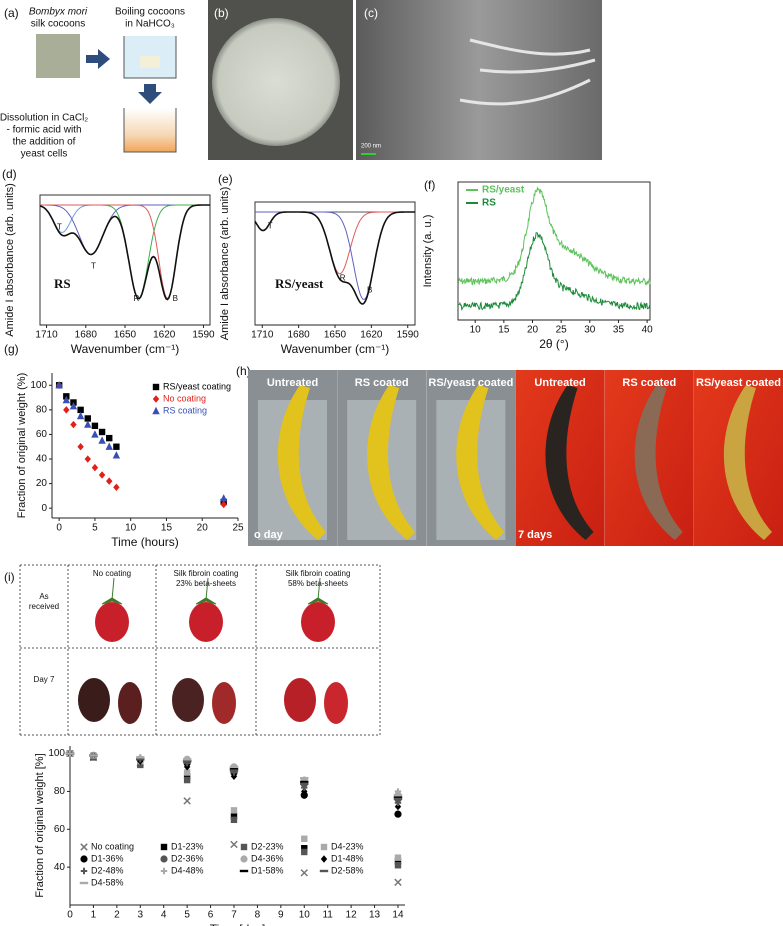 Image resolution: width=783 pixels, height=926 pixels. What do you see at coordinates (429, 185) in the screenshot?
I see `panel-label: (f)` at bounding box center [429, 185].